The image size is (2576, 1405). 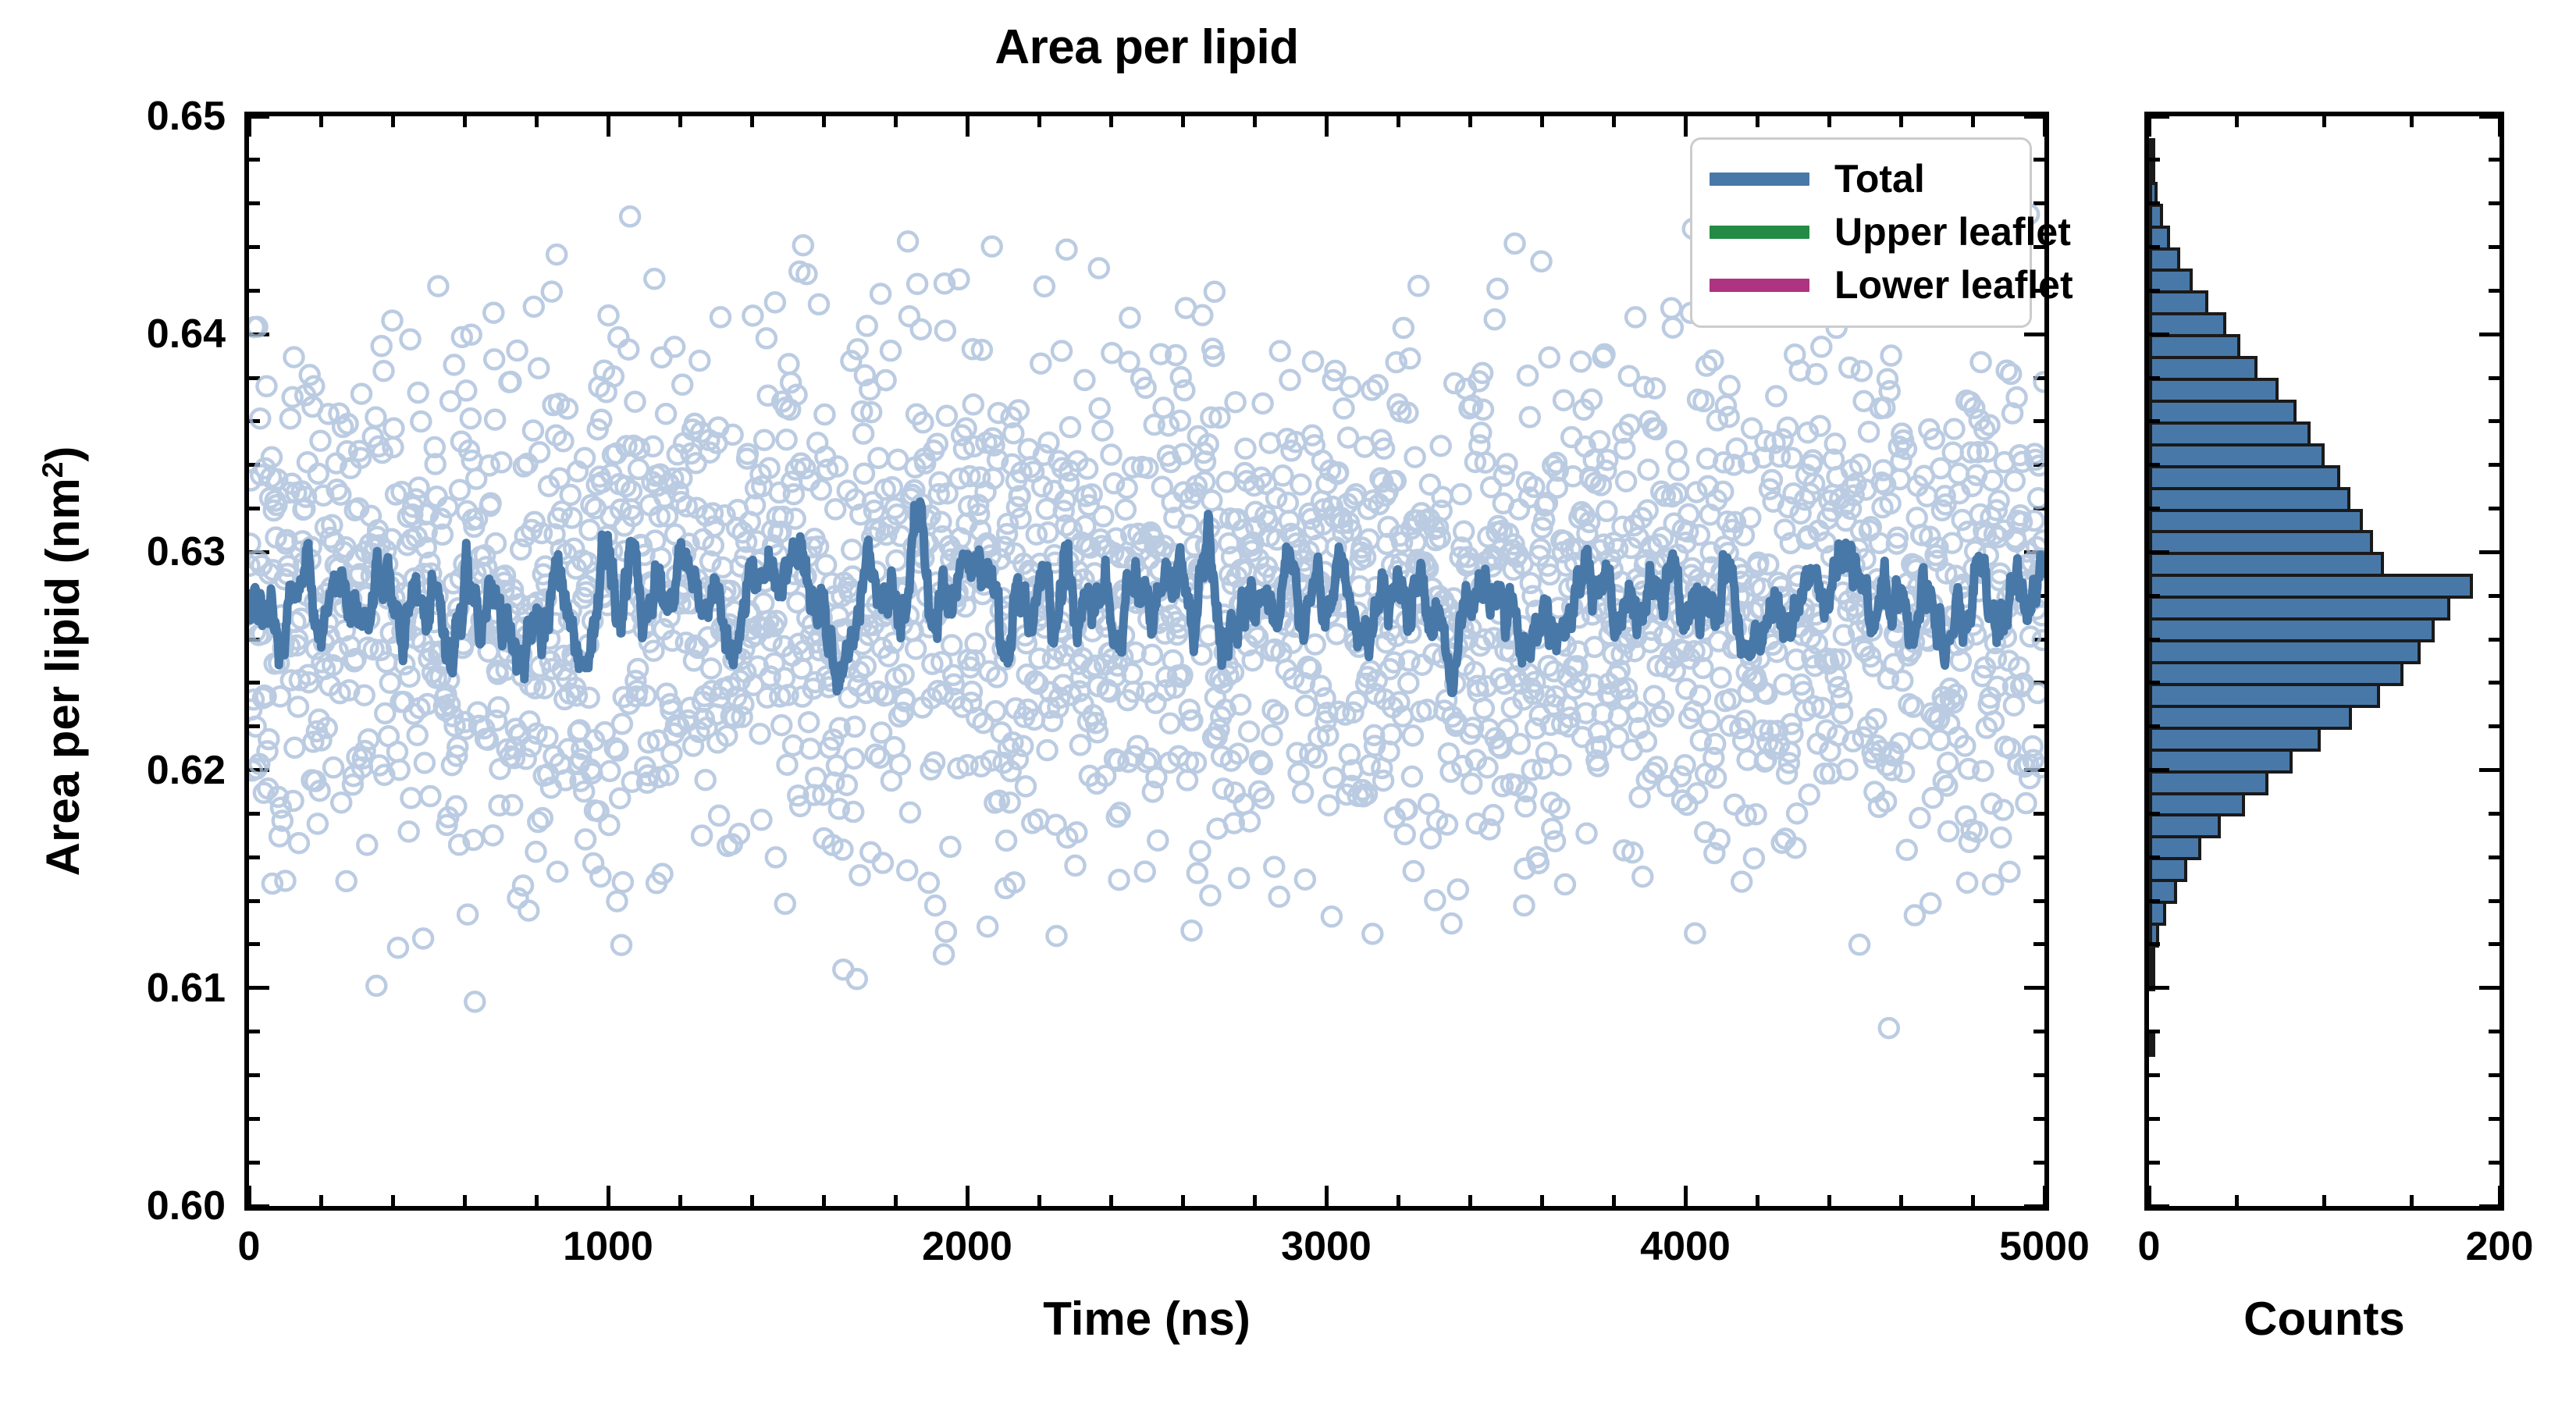 I want to click on legend-swatch-icon, so click(x=1759, y=232).